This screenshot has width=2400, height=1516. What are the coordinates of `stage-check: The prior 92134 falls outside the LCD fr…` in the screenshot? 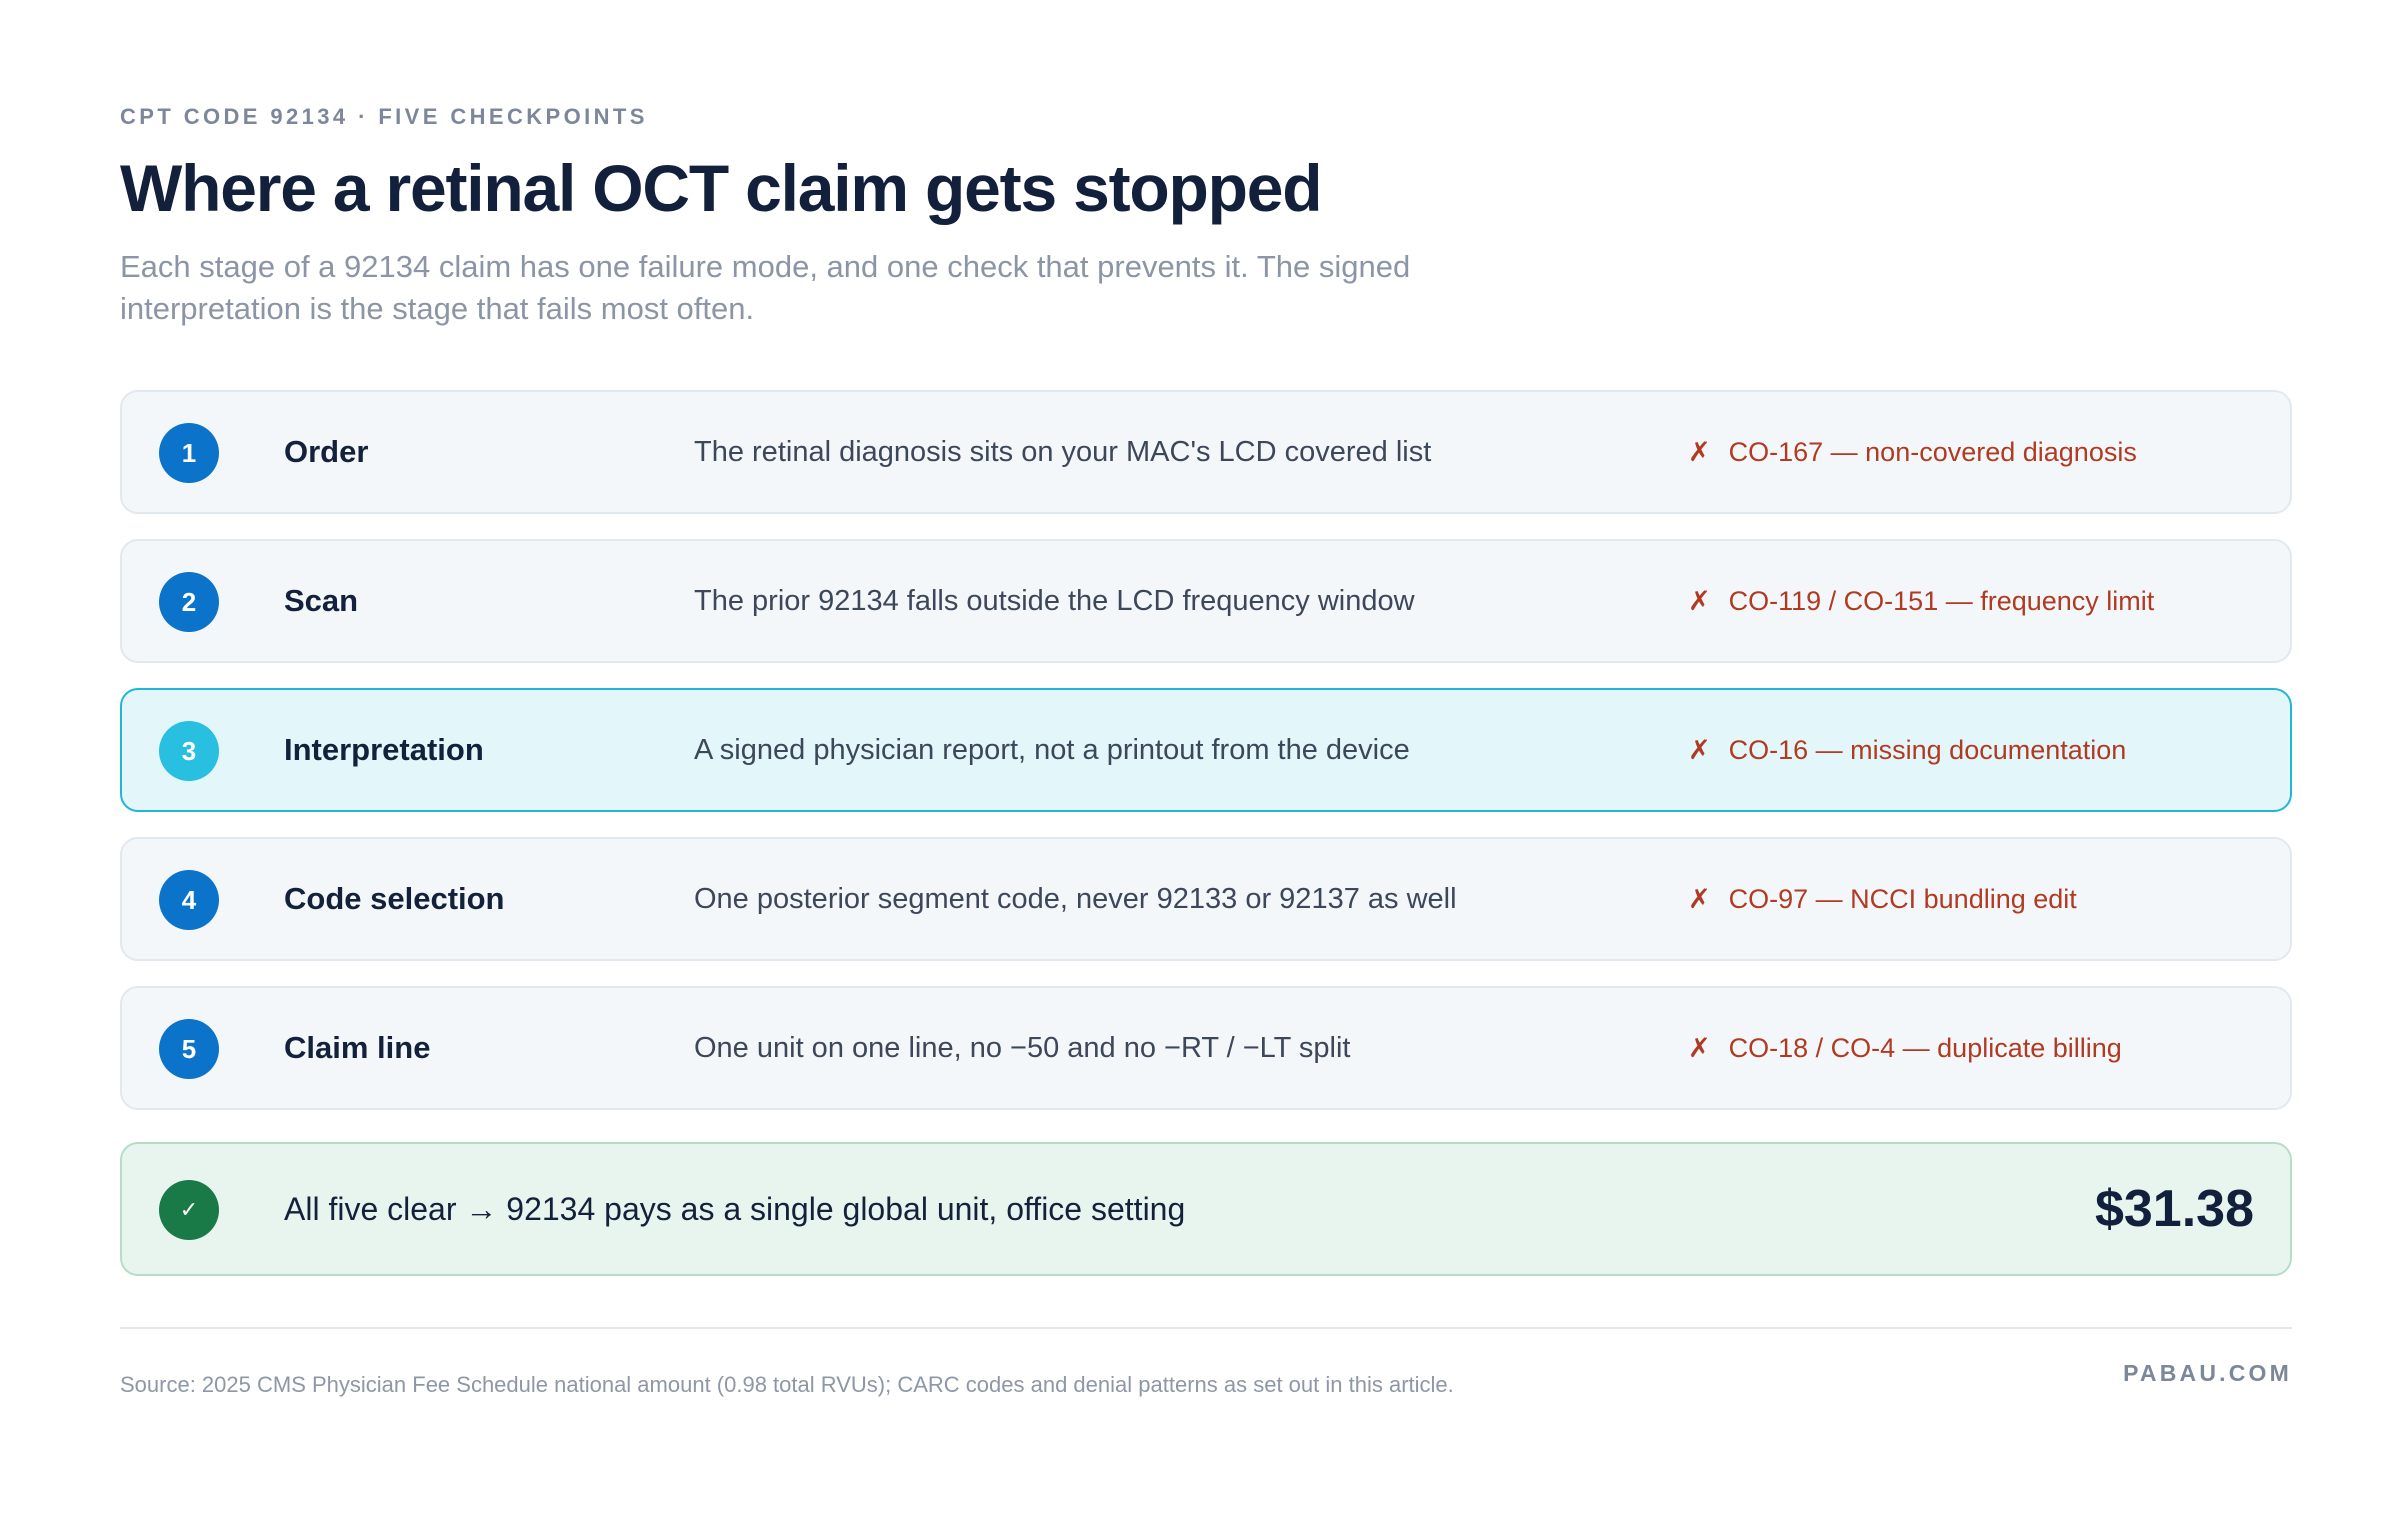 It's located at (1054, 600).